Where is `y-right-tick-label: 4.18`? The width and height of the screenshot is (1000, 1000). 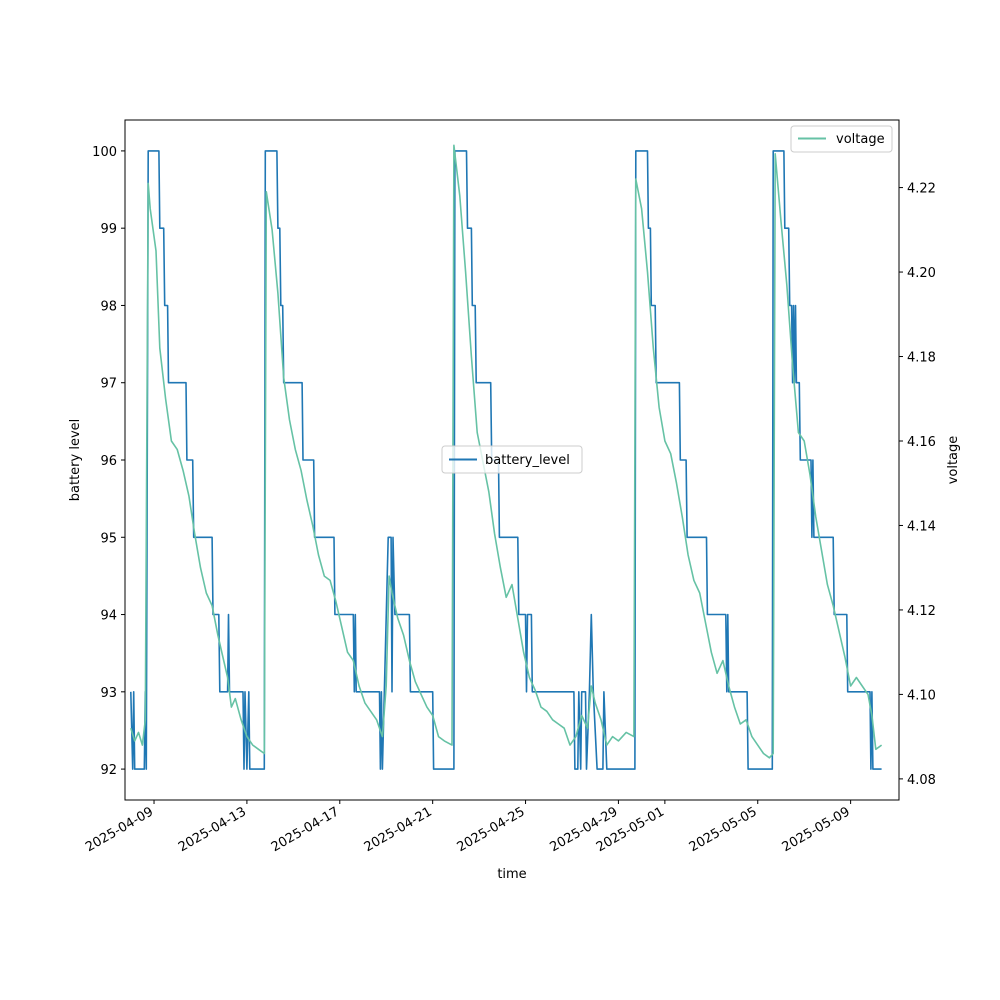 y-right-tick-label: 4.18 is located at coordinates (921, 358).